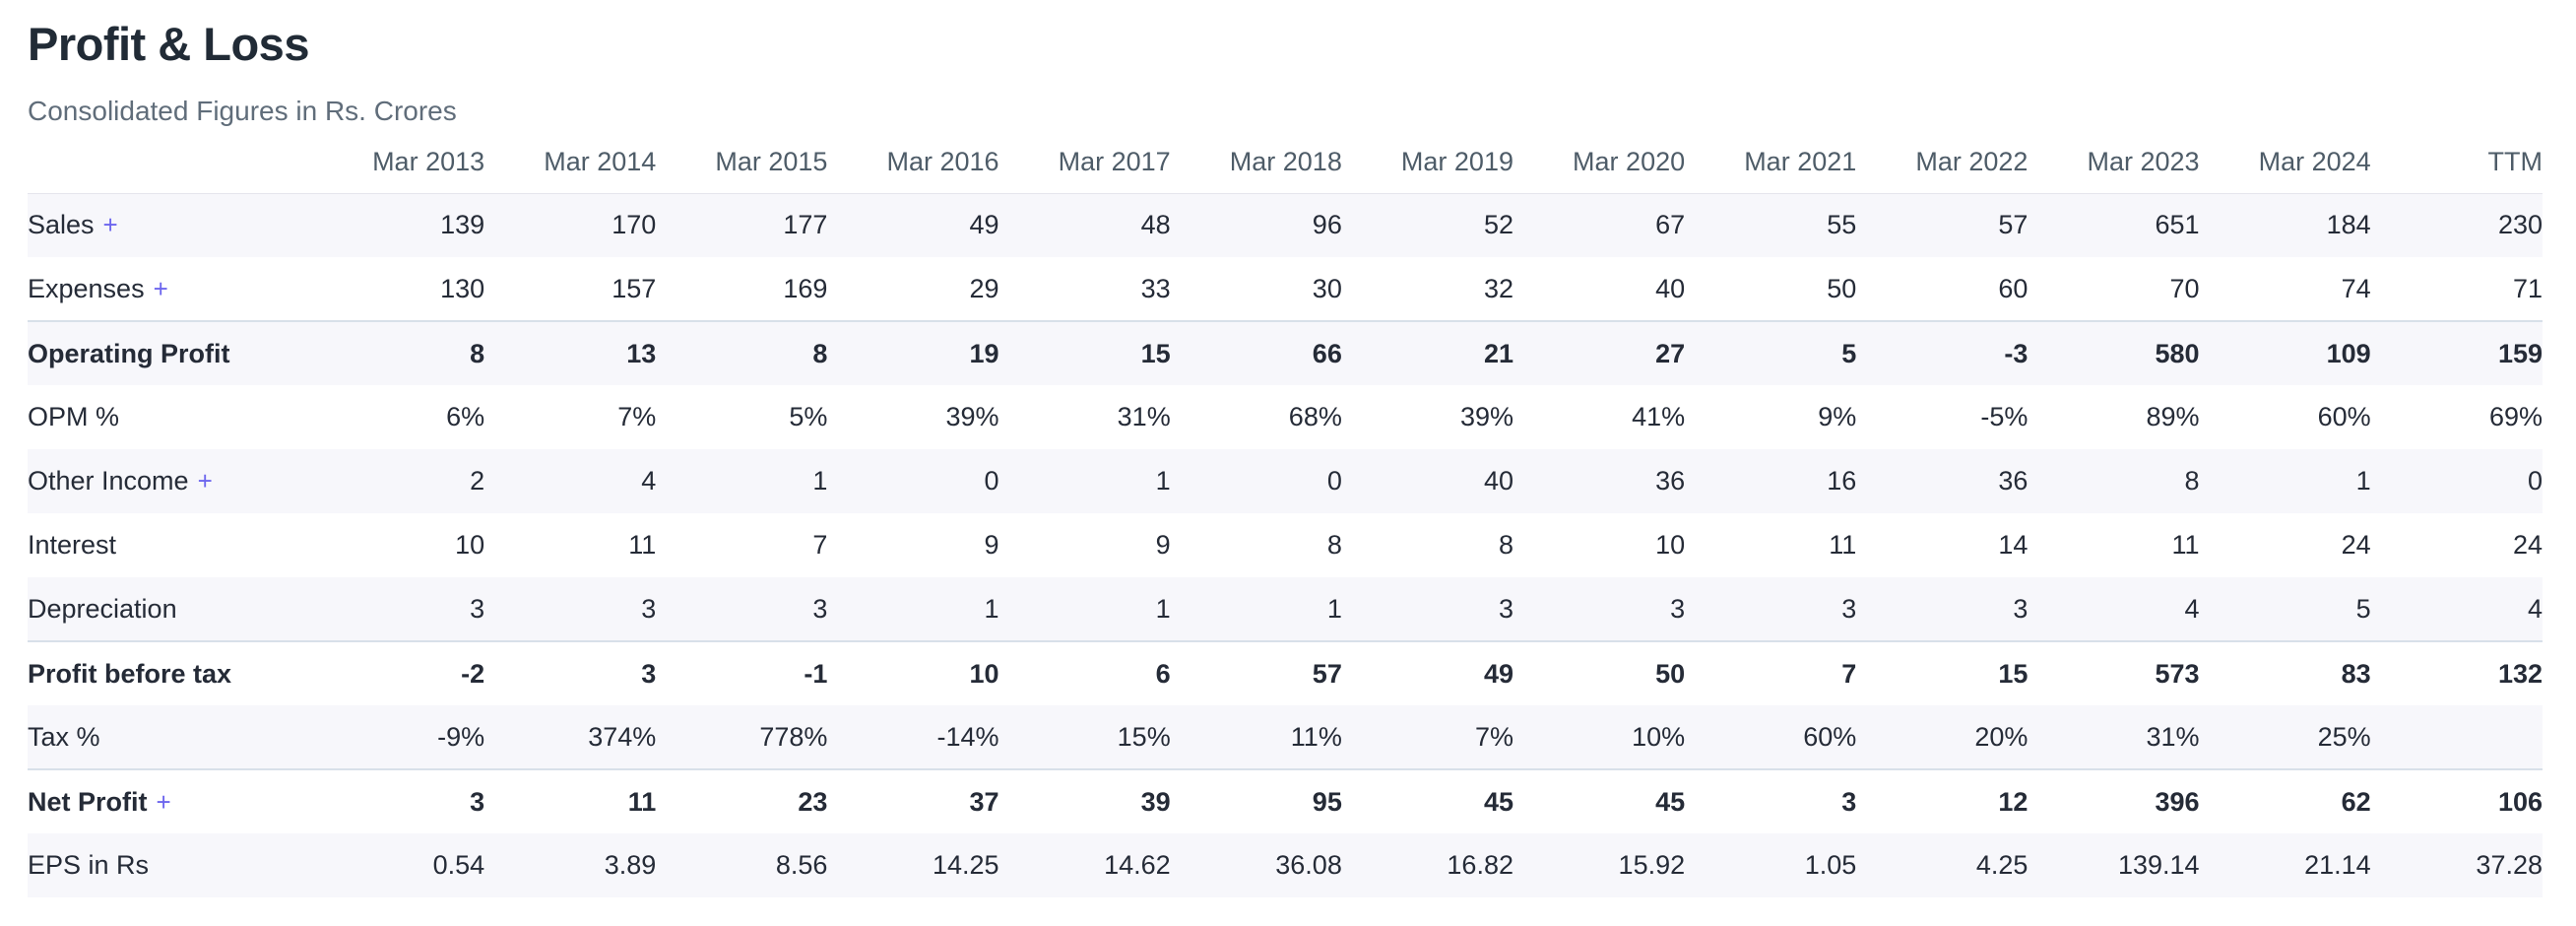 Image resolution: width=2576 pixels, height=926 pixels. Describe the element at coordinates (1652, 865) in the screenshot. I see `cell-eps-in-rs-mar-2020: 15.92` at that location.